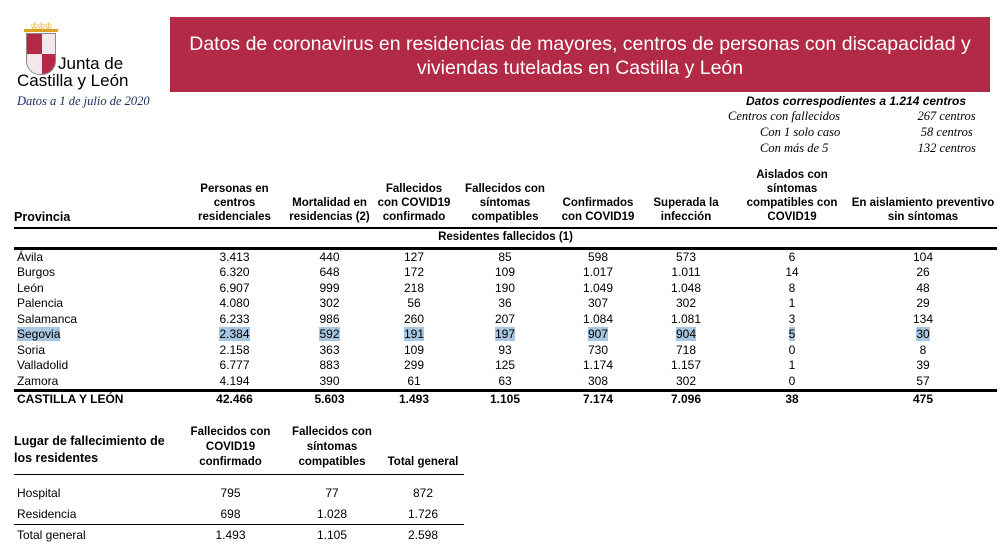 The image size is (1007, 546). I want to click on province-name: Burgos, so click(100, 273).